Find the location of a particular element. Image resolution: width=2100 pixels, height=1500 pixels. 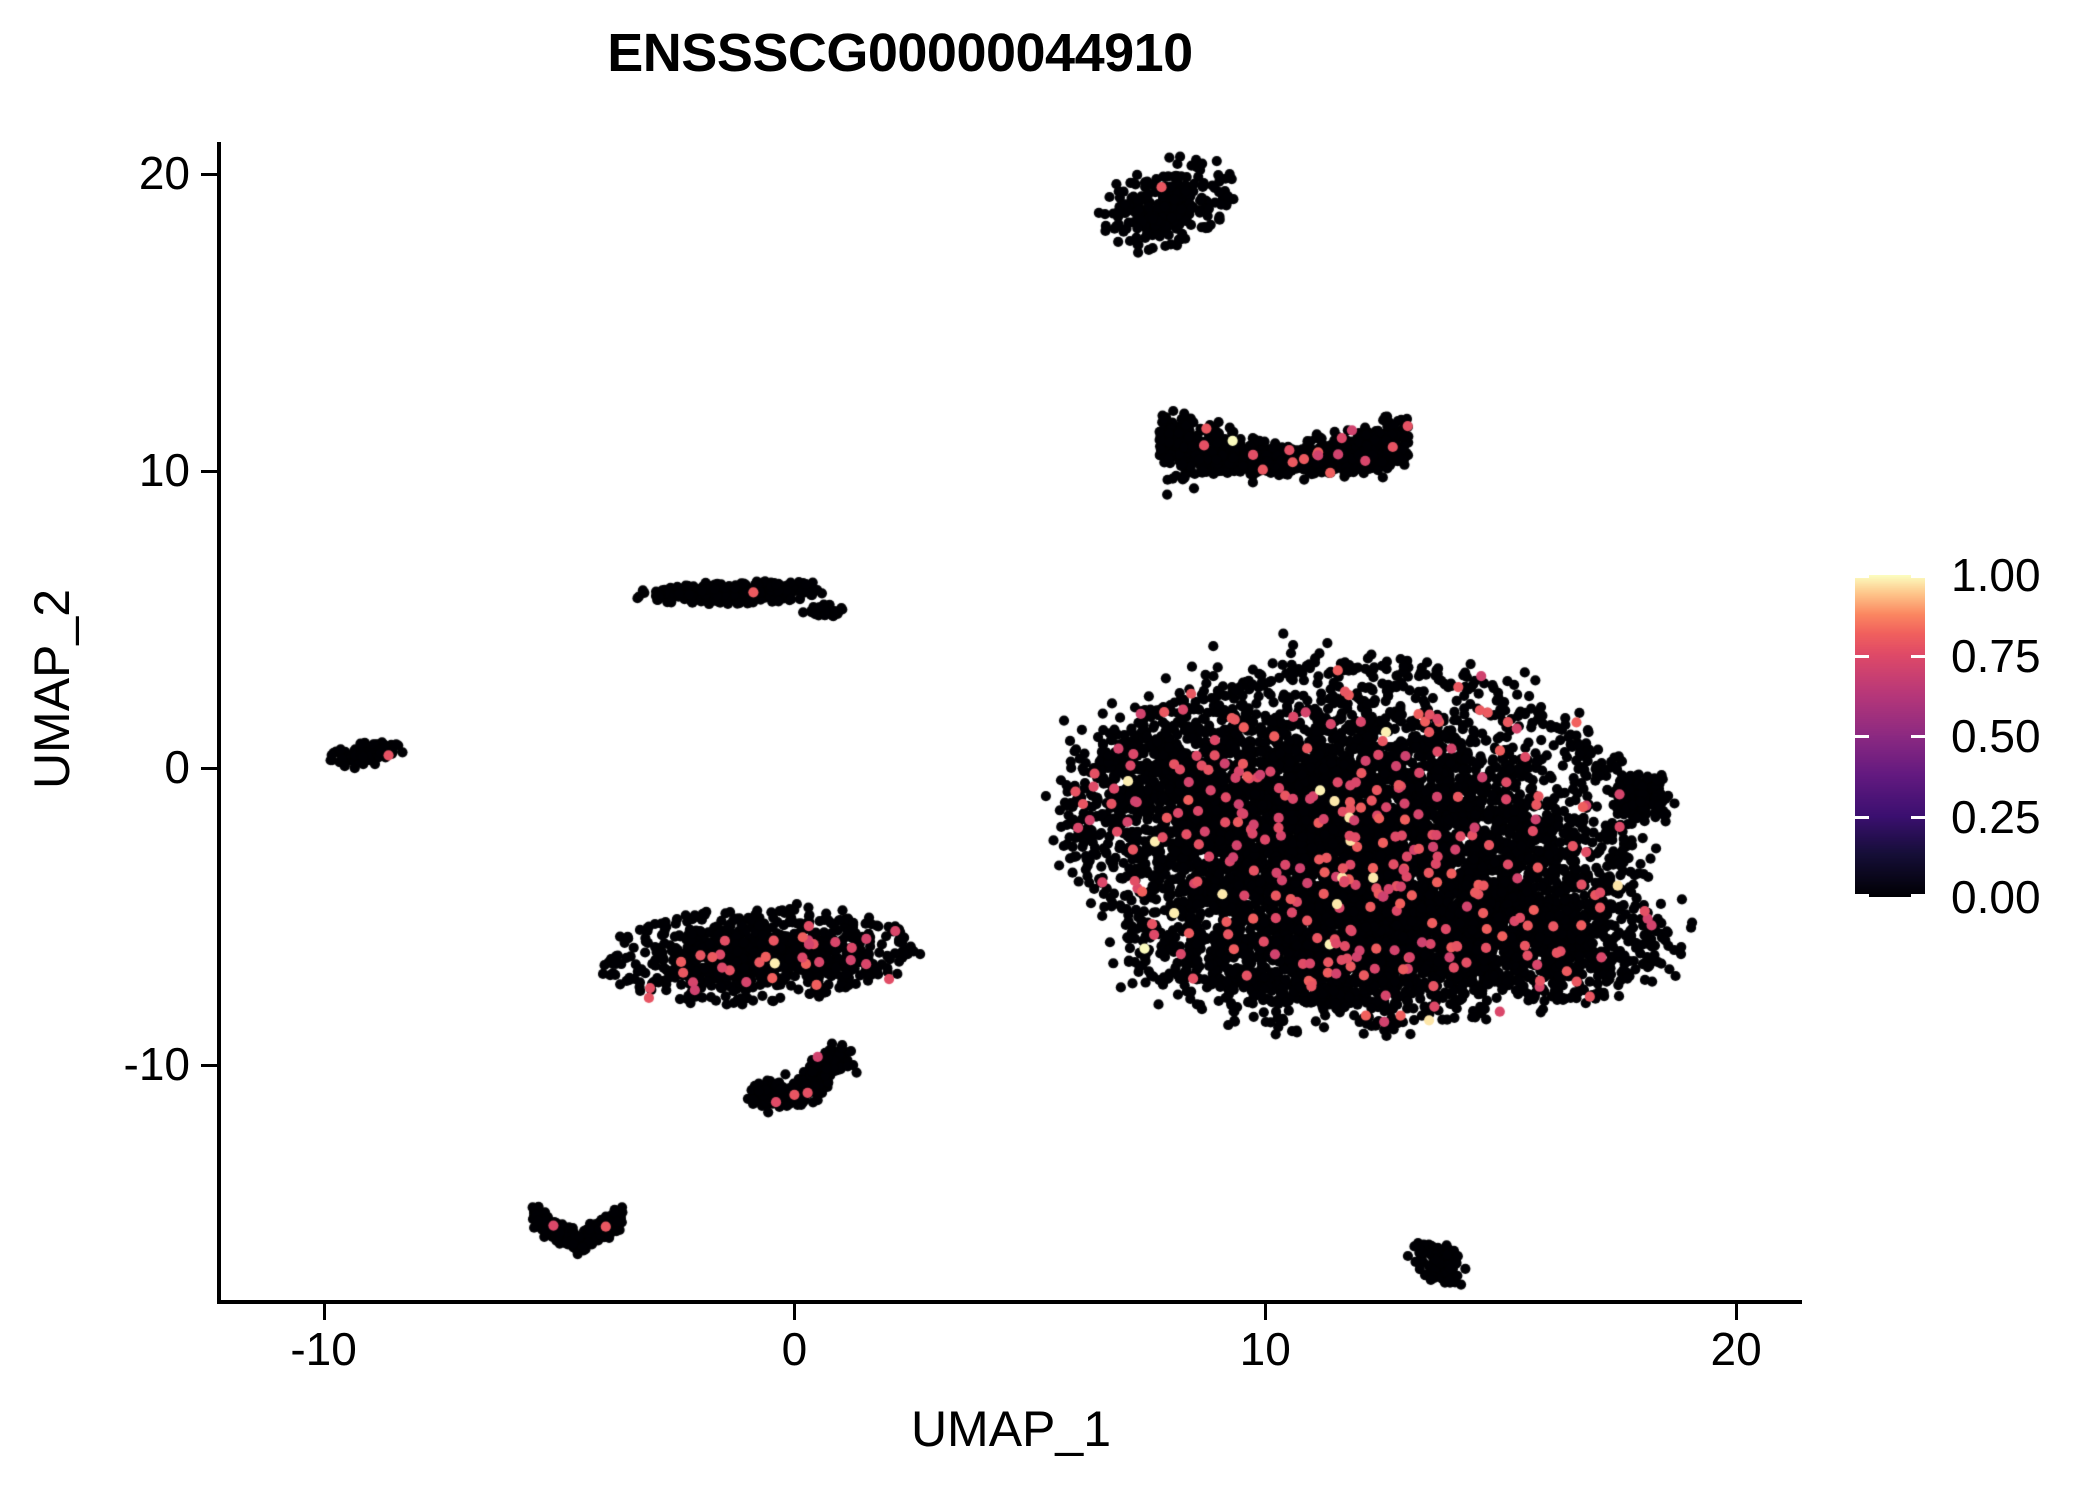

x-tick-label: 10 is located at coordinates (1265, 1349).